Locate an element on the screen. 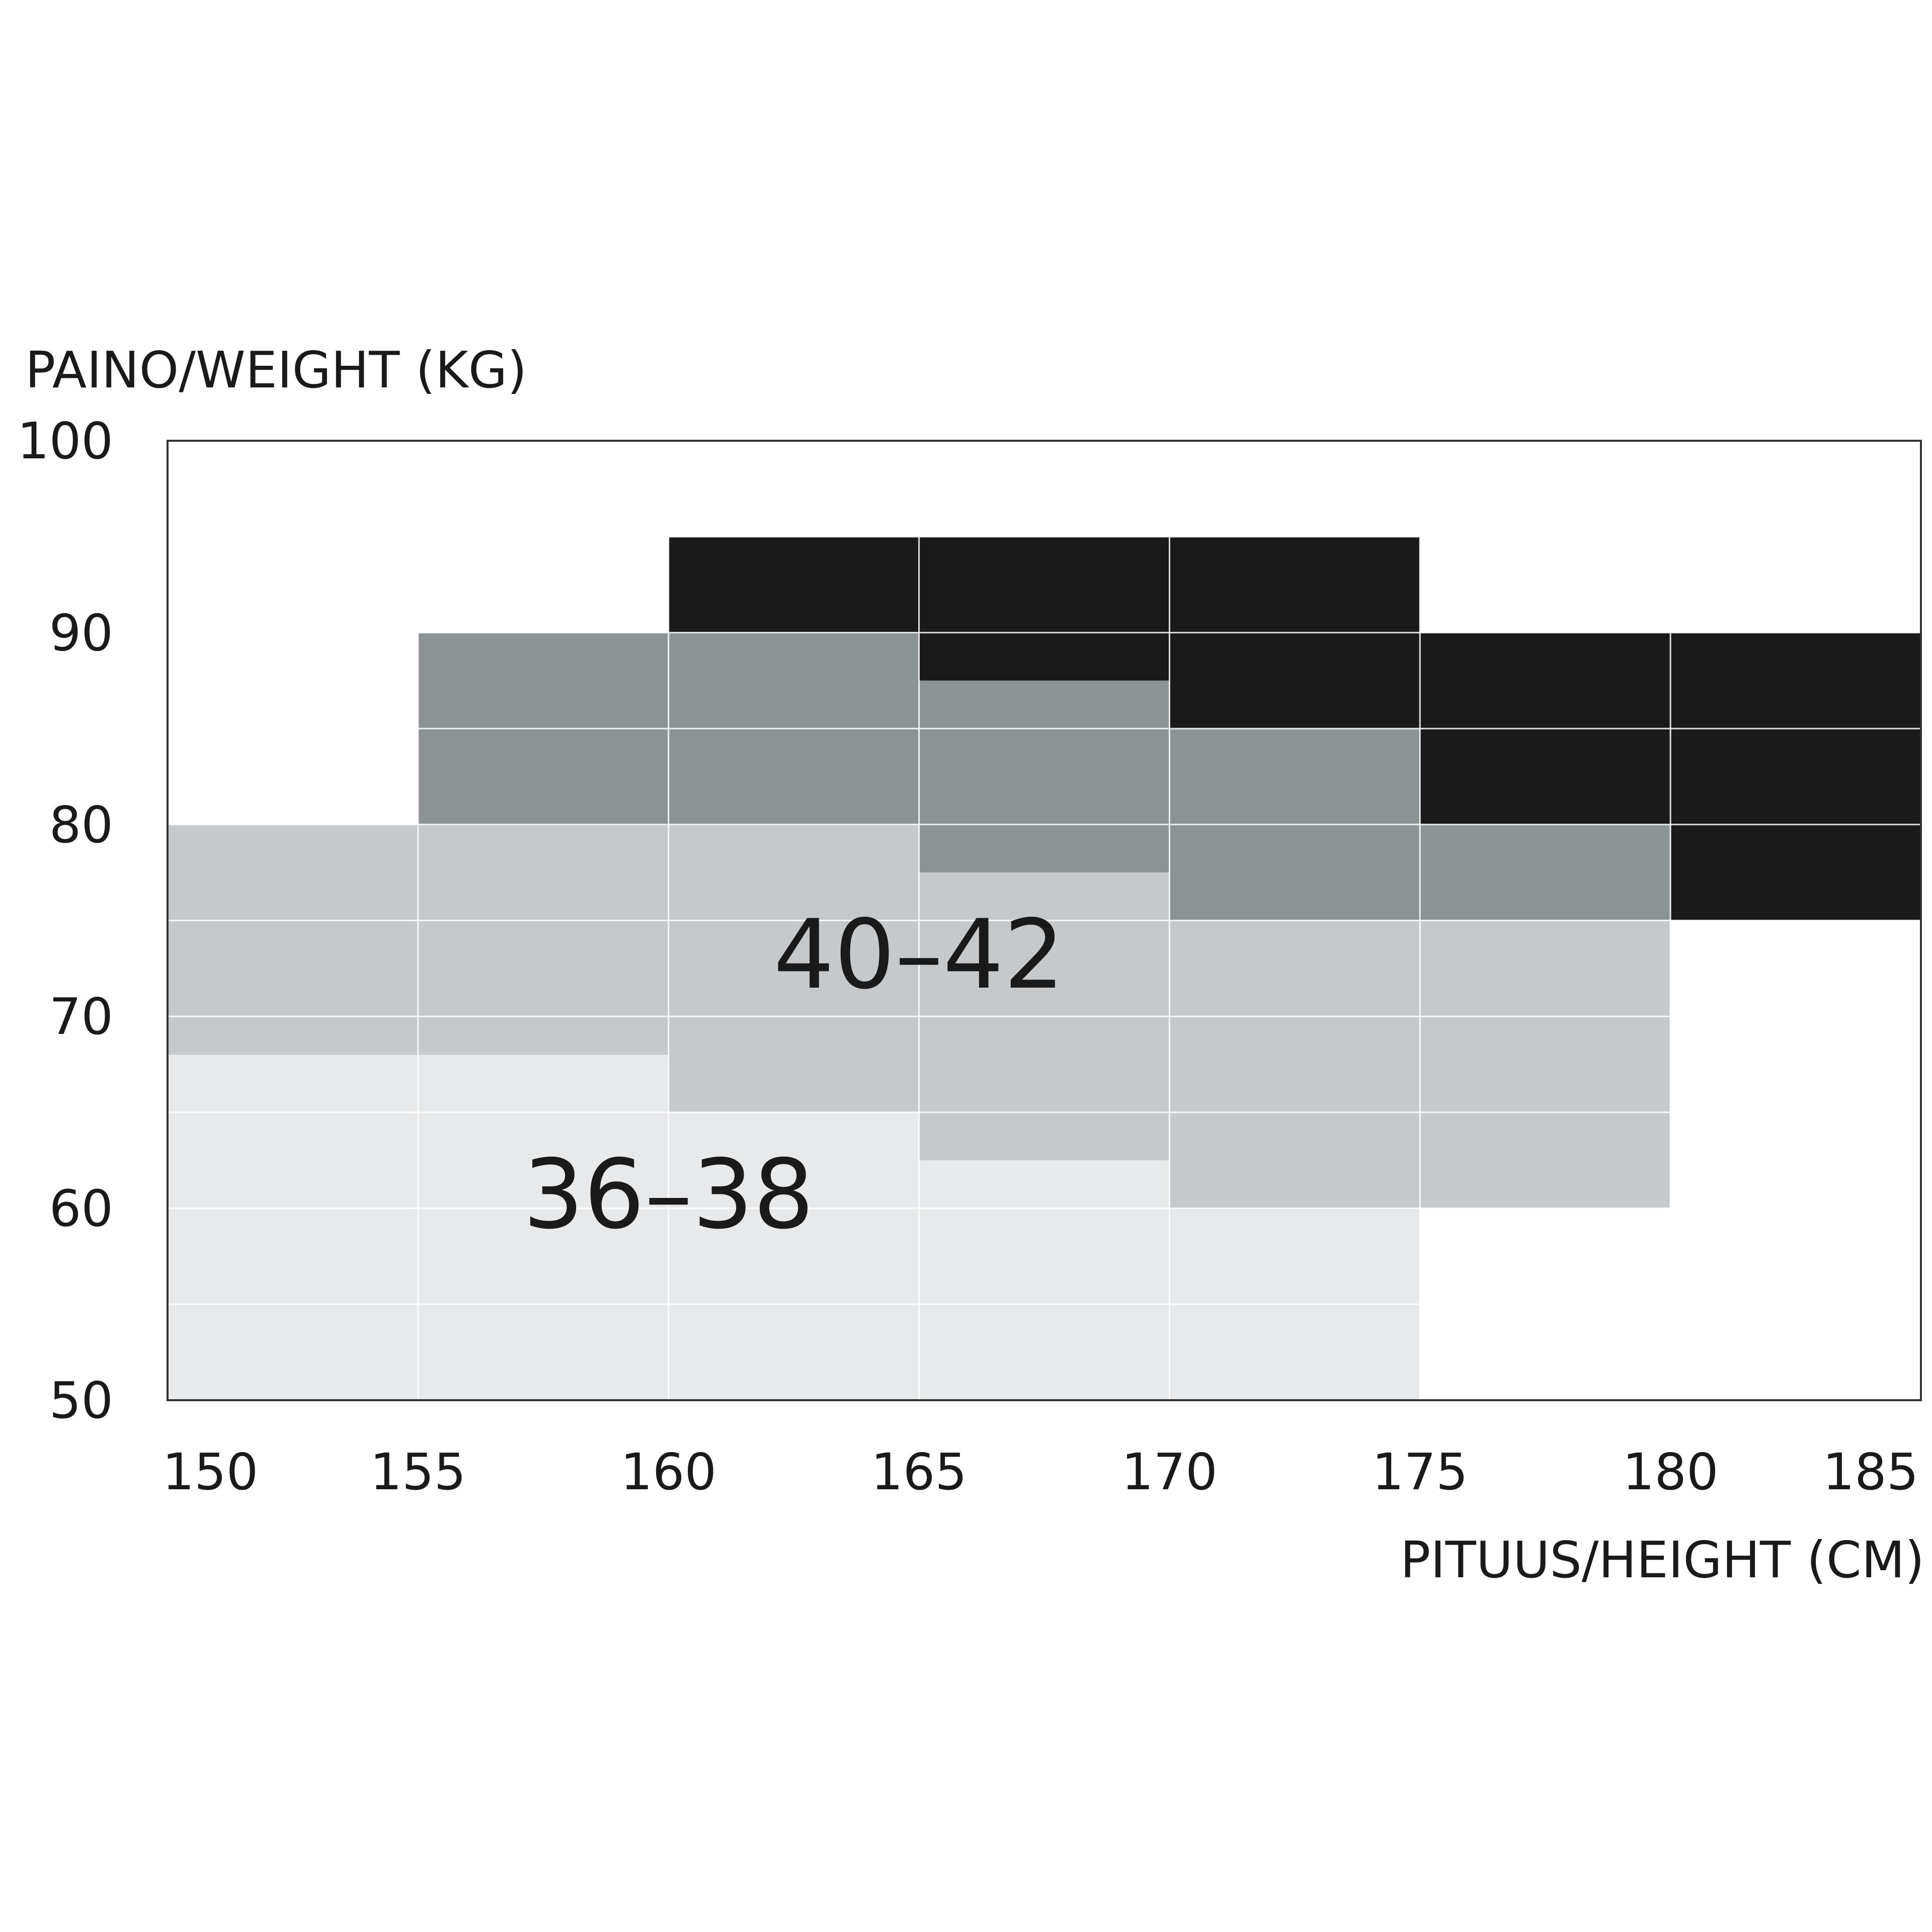 Image resolution: width=1932 pixels, height=1932 pixels. zone-label: 36–38 is located at coordinates (668, 1194).